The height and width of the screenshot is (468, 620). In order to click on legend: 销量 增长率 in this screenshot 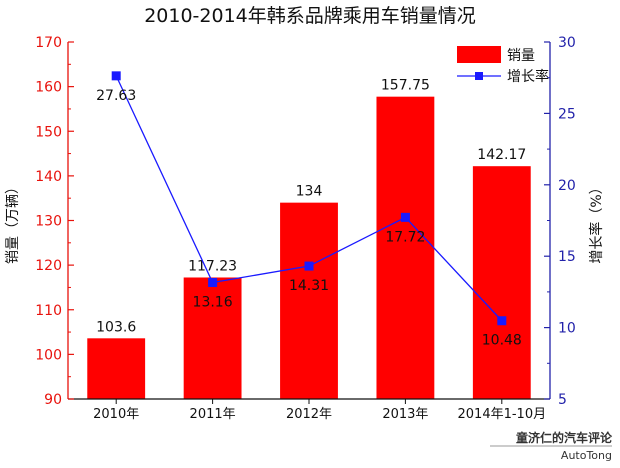, I will do `click(503, 65)`.